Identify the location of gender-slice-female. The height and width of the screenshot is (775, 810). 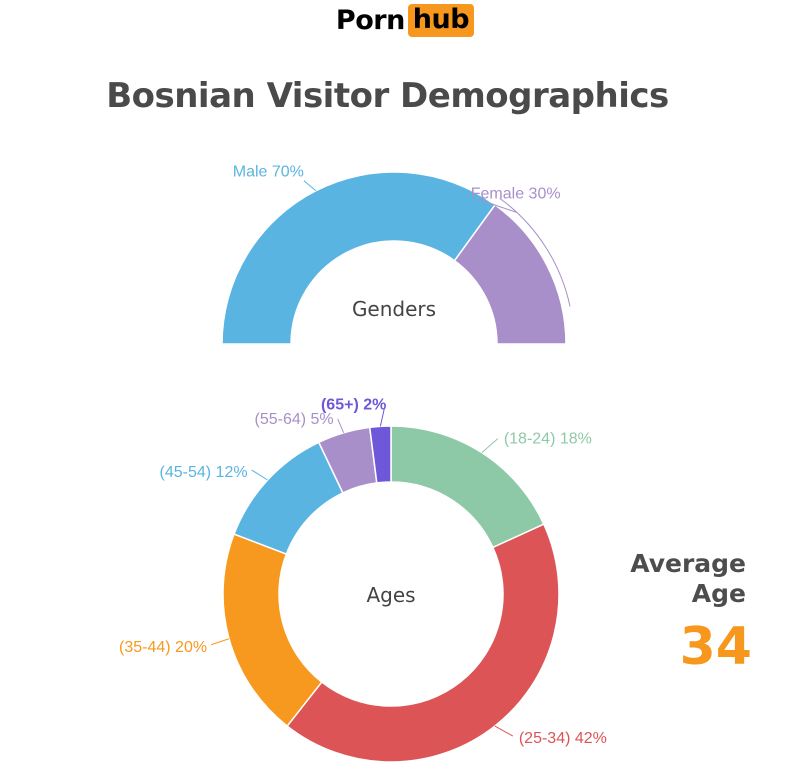
(510, 274).